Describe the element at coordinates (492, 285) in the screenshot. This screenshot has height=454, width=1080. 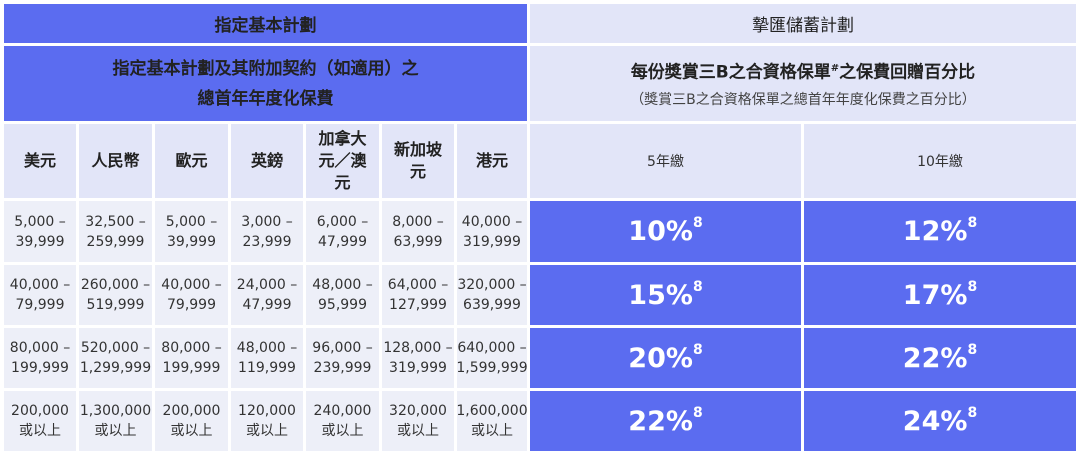
I see `range-line: 320,000 –` at that location.